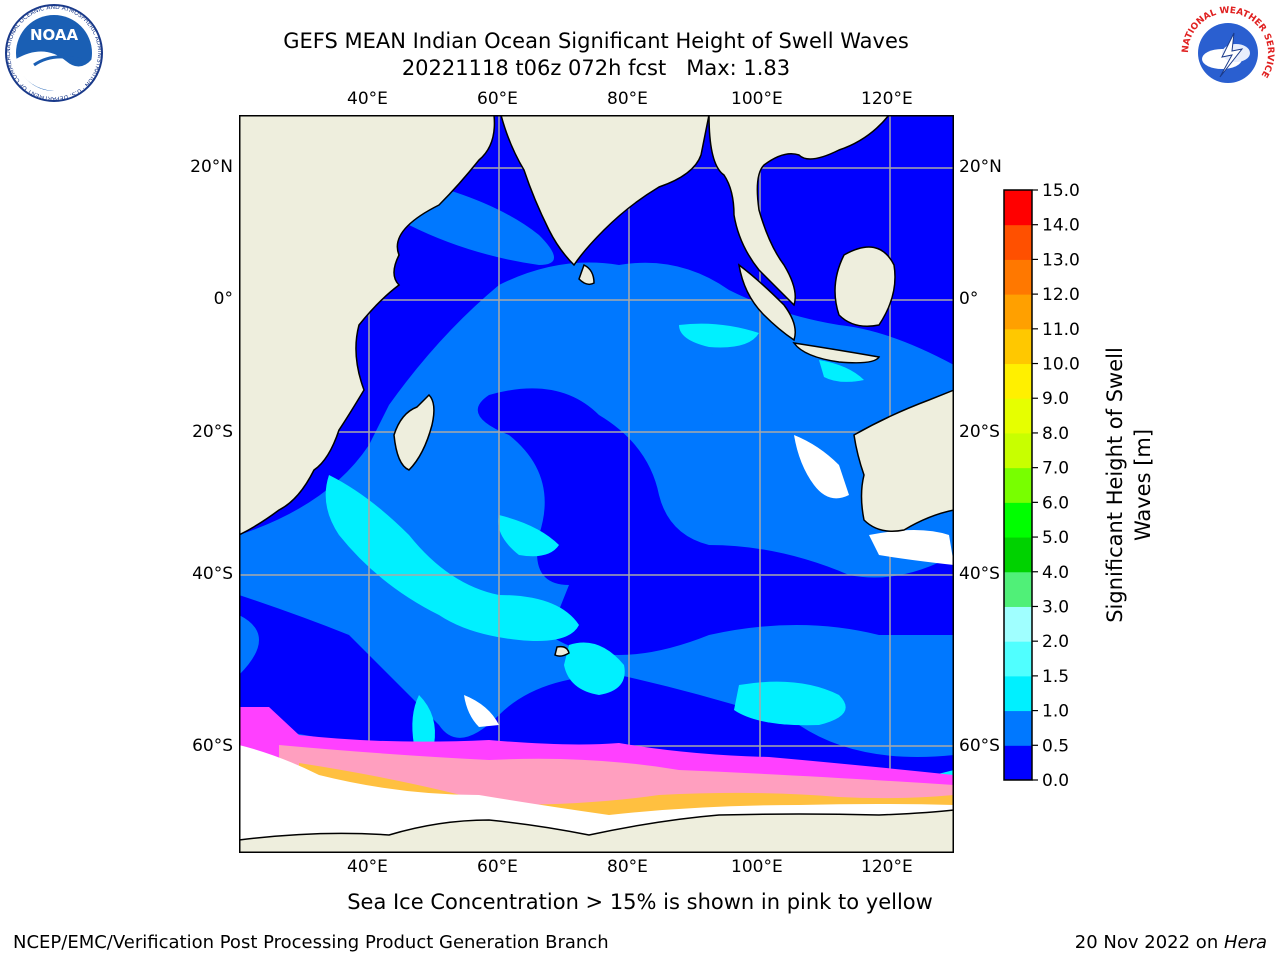 The width and height of the screenshot is (1280, 960). I want to click on nws-logo: NATIONAL WEATHER SERVICE, so click(1228, 53).